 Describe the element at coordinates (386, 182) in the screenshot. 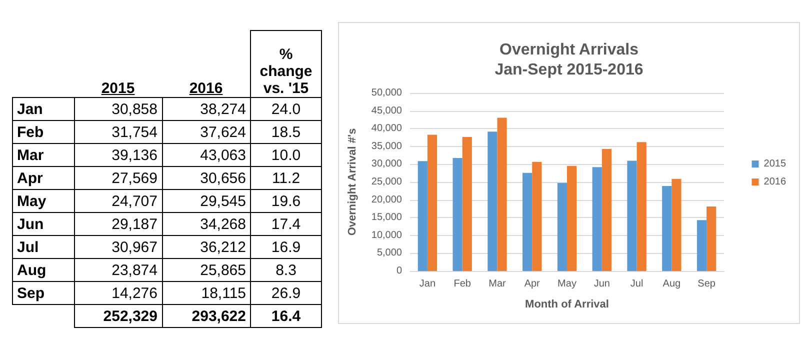

I see `y-tick-label: 25,000` at that location.